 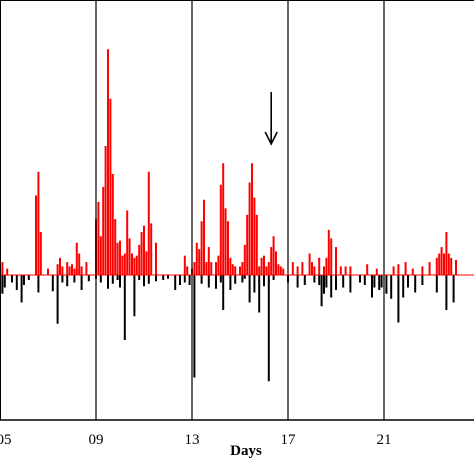 What do you see at coordinates (384, 440) in the screenshot?
I see `x-tick-label-21: 21` at bounding box center [384, 440].